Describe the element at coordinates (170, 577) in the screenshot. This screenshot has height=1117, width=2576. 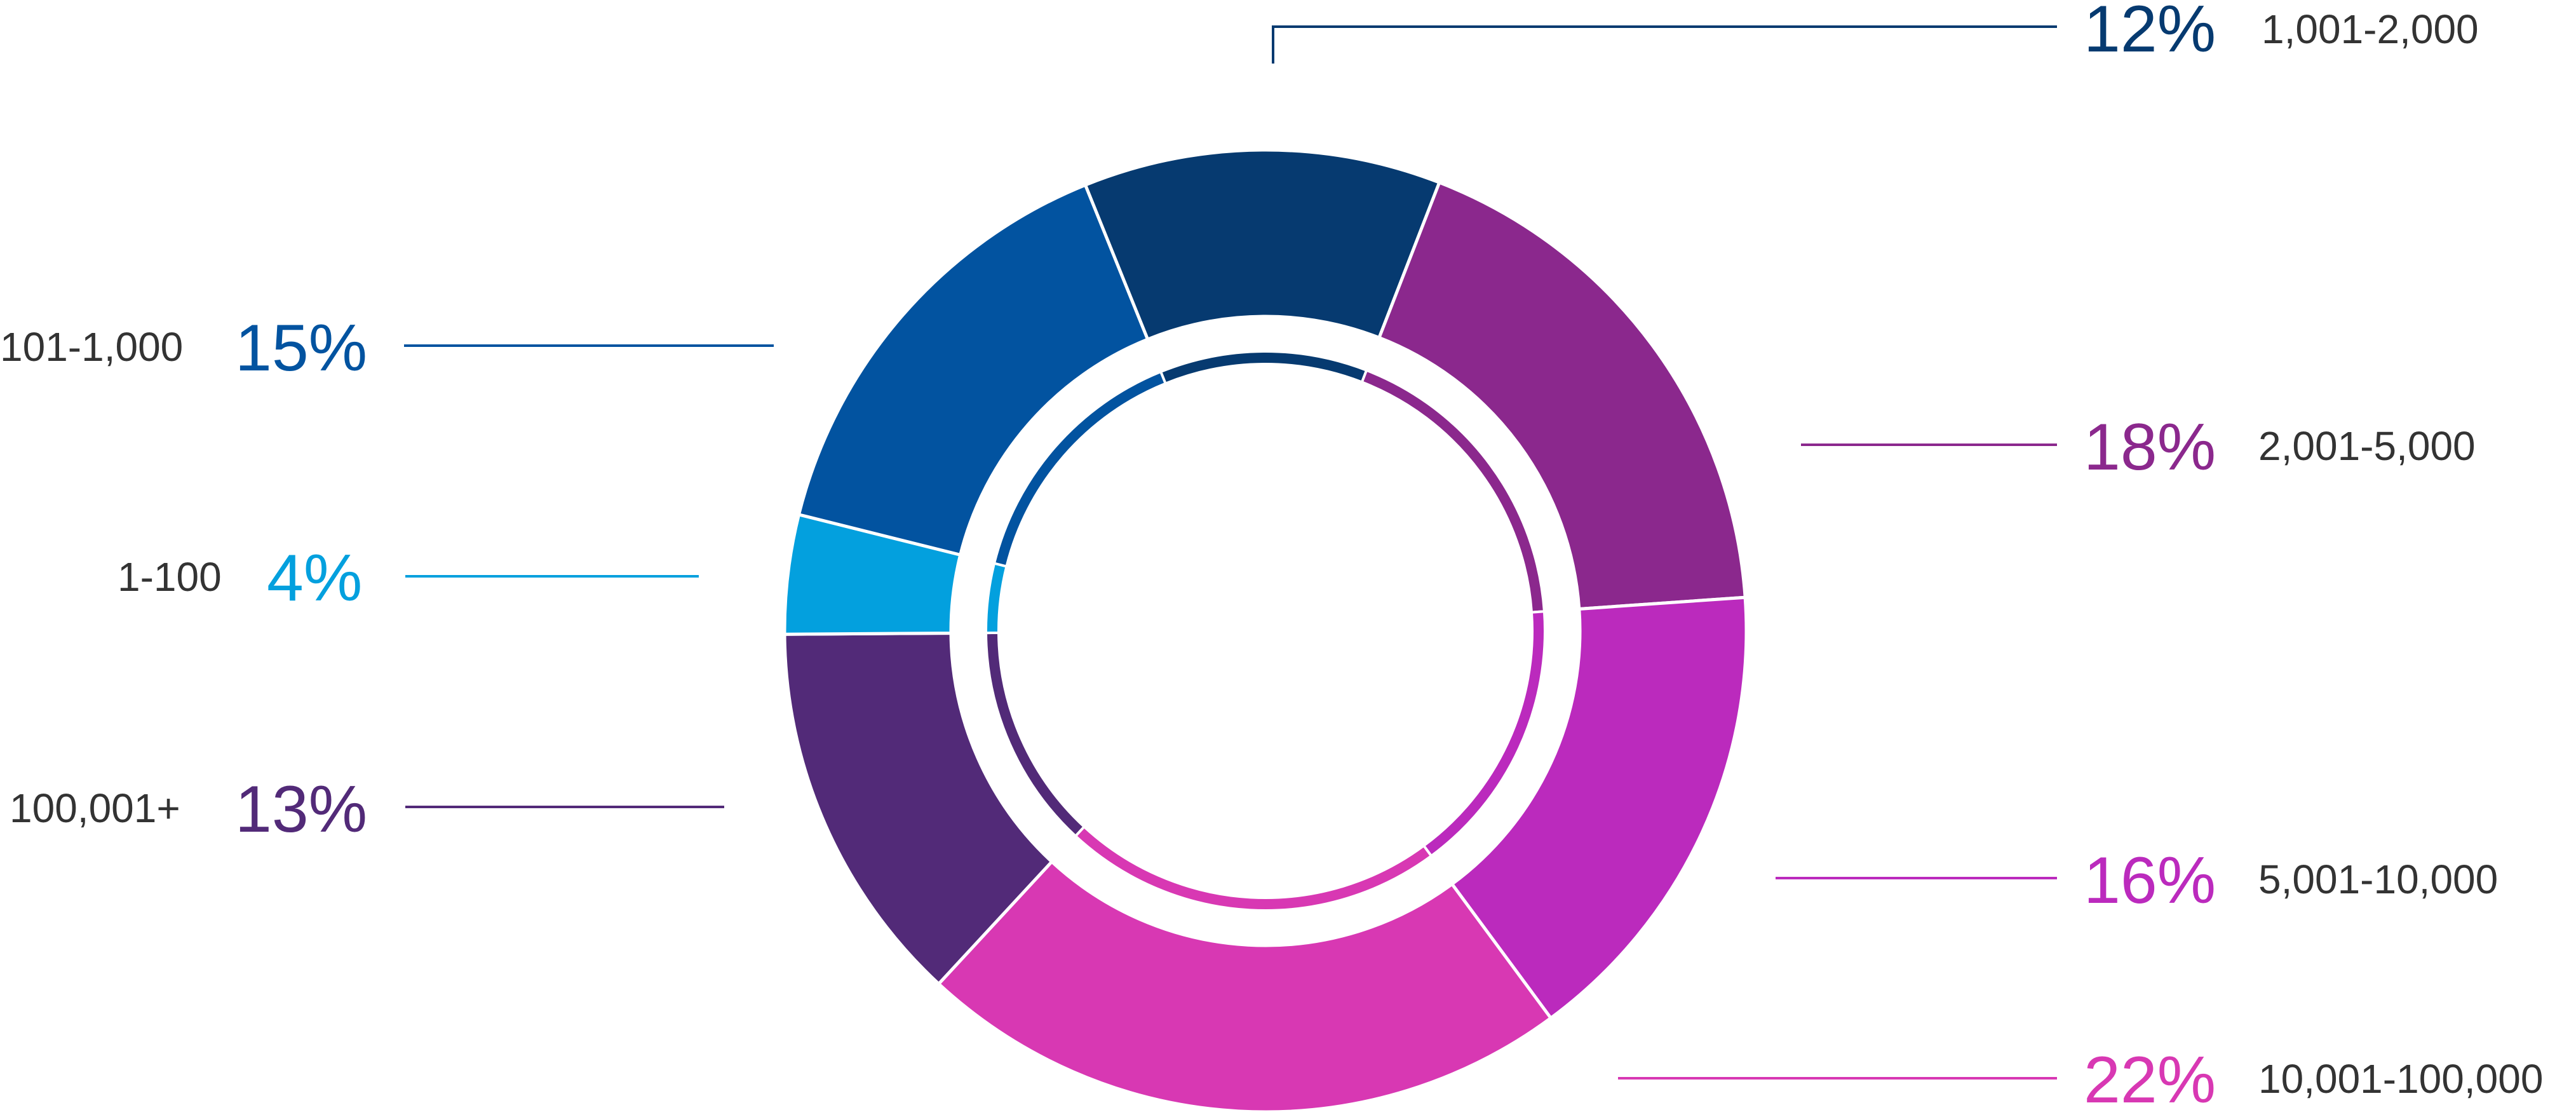
I see `category-label-1-100: 1-100` at that location.